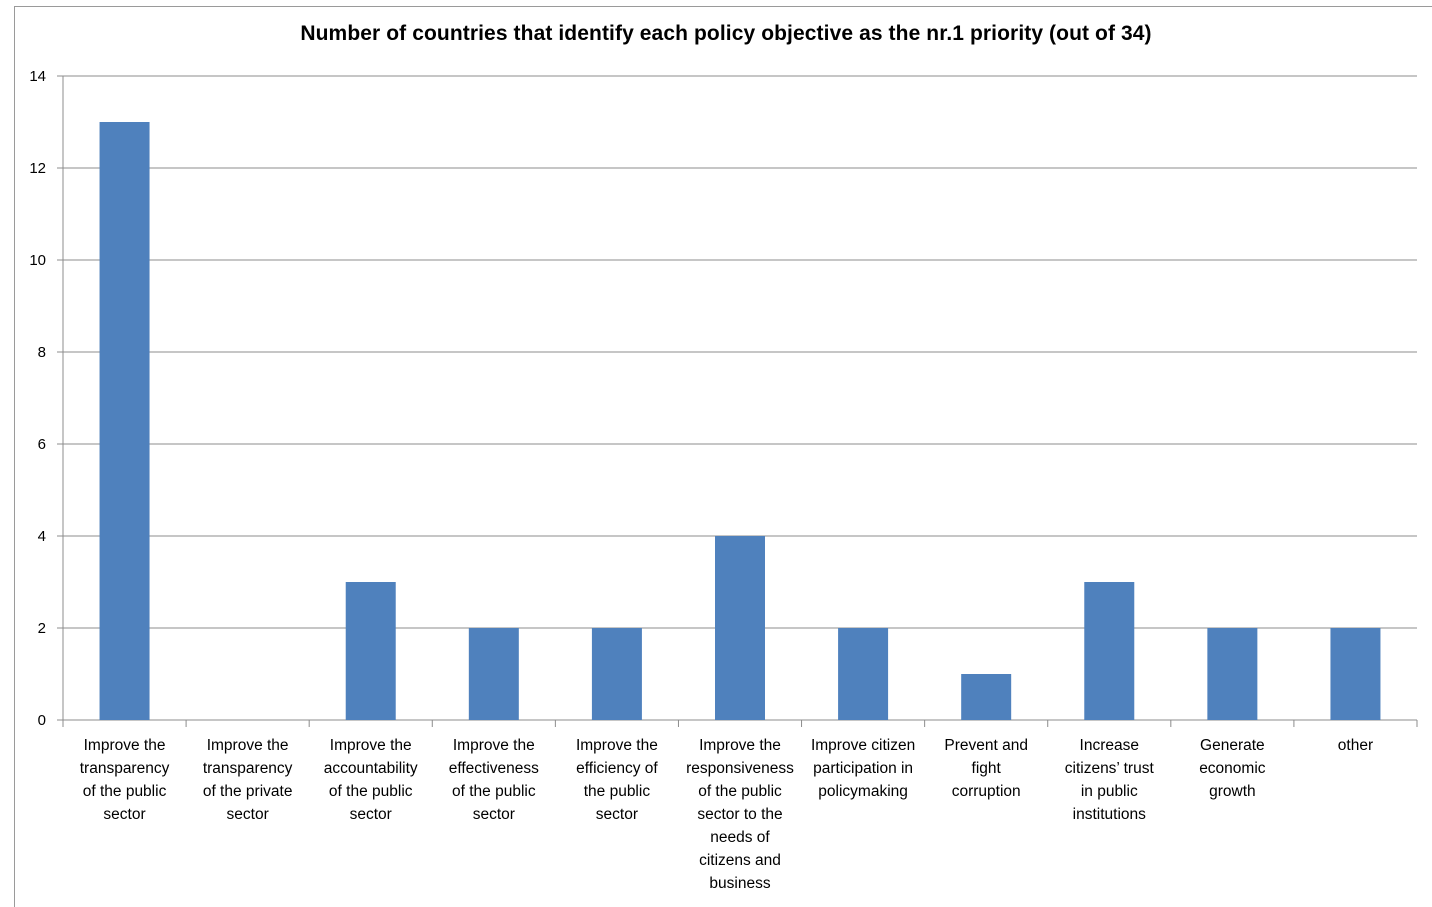  I want to click on x-tick-label: Prevent and fight corruption, so click(986, 768).